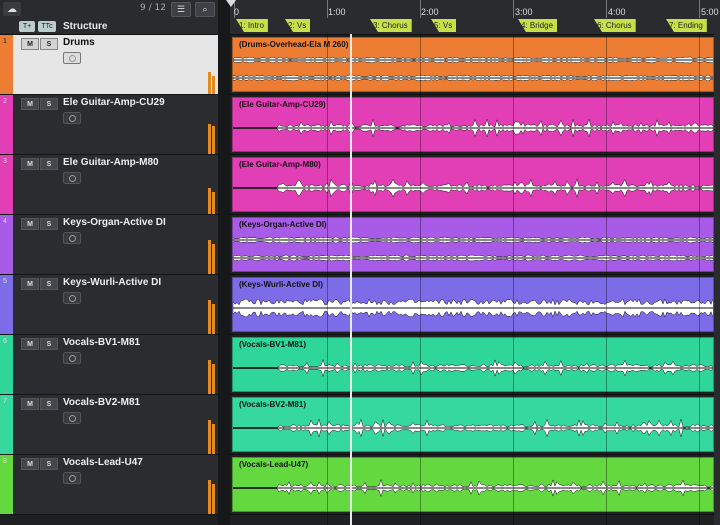  I want to click on audio-event: (Vocals-BV2-M81), so click(473, 424).